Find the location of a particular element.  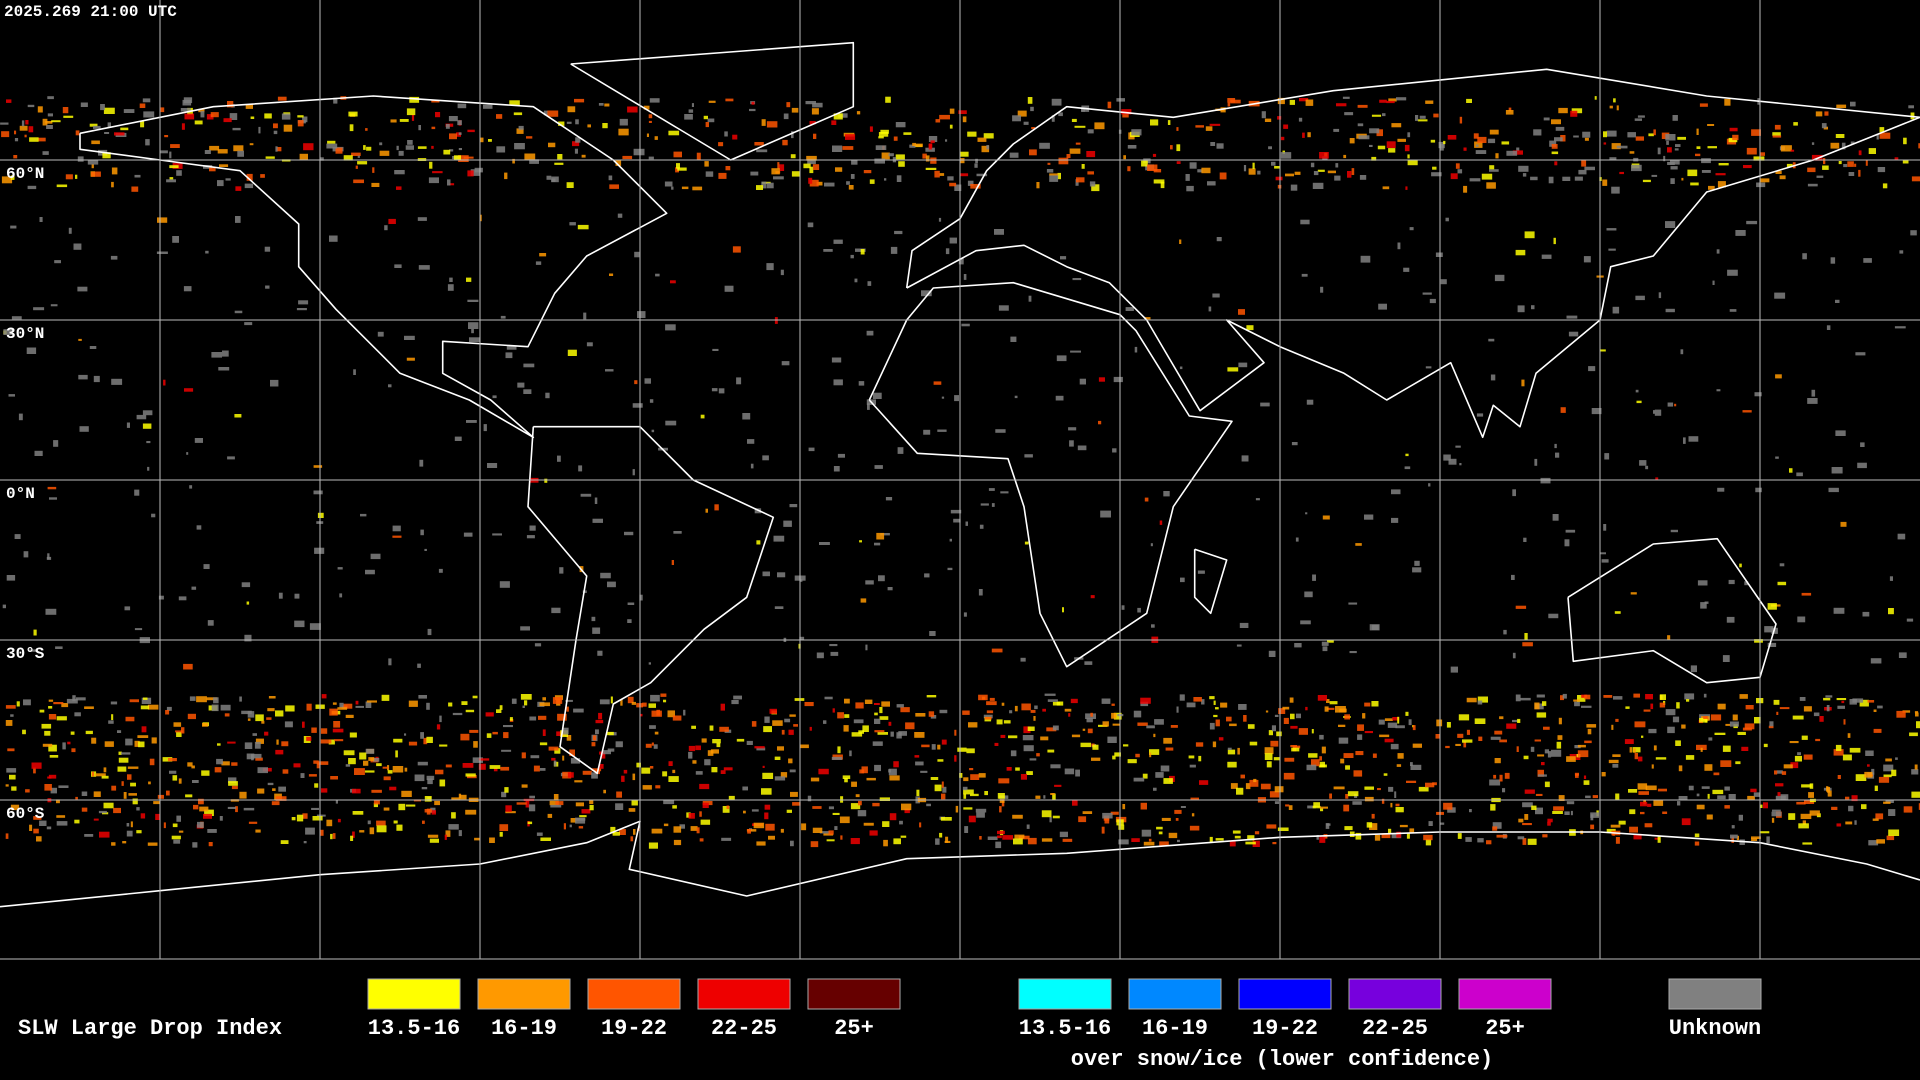

coastline is located at coordinates (1050, 474).